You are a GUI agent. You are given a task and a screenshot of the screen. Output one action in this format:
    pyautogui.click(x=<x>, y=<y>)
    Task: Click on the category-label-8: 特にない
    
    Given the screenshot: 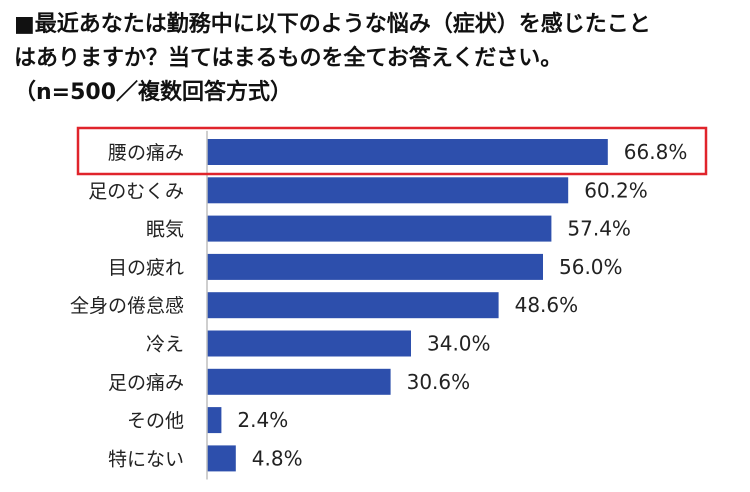 What is the action you would take?
    pyautogui.click(x=146, y=459)
    